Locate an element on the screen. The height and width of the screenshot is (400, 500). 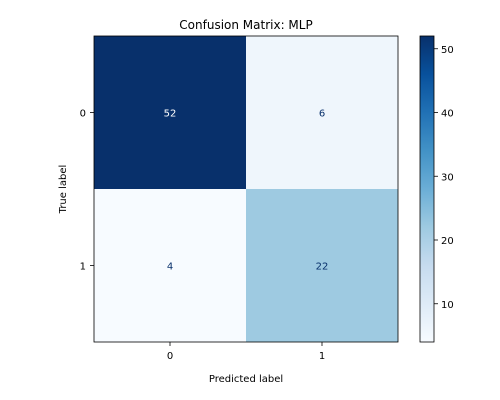
x-axis-label: Predicted label is located at coordinates (246, 379).